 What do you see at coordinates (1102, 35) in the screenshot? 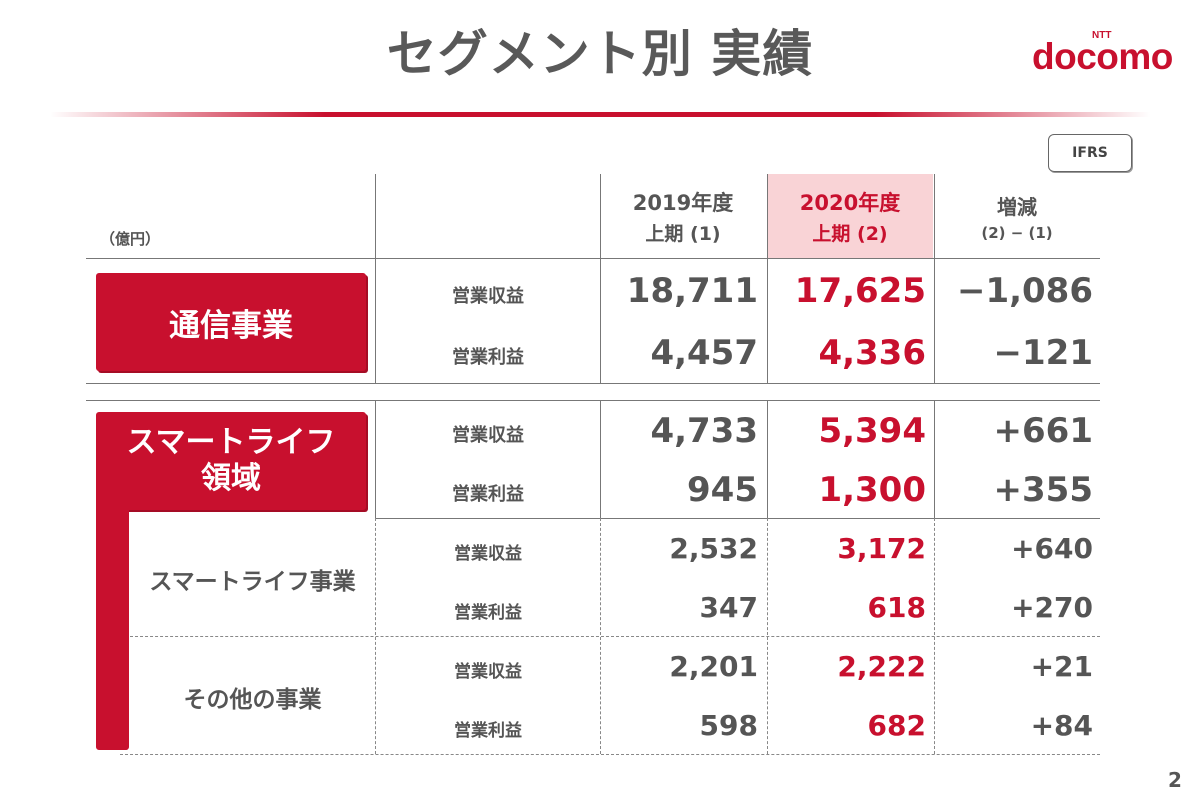
I see `logo-ntt-text: NTT` at bounding box center [1102, 35].